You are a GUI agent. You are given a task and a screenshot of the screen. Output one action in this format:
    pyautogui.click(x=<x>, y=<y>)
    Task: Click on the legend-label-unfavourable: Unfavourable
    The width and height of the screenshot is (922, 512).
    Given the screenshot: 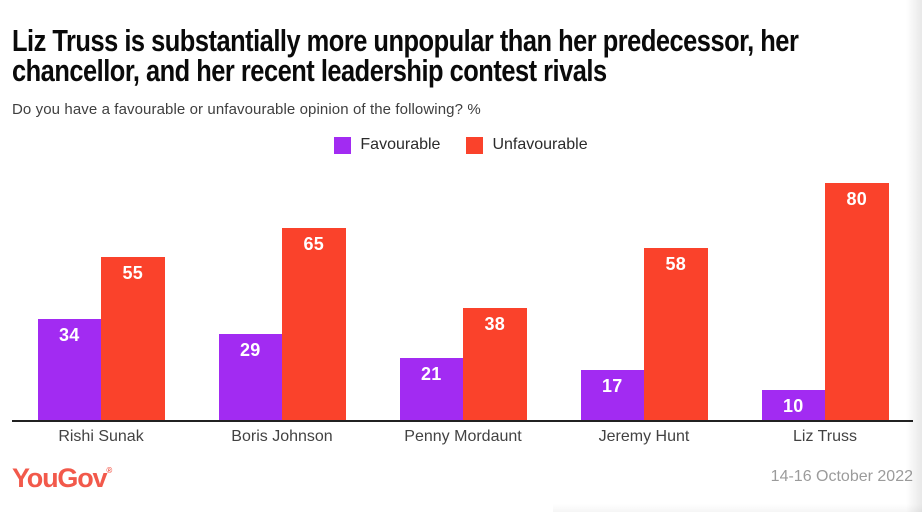 What is the action you would take?
    pyautogui.click(x=540, y=144)
    